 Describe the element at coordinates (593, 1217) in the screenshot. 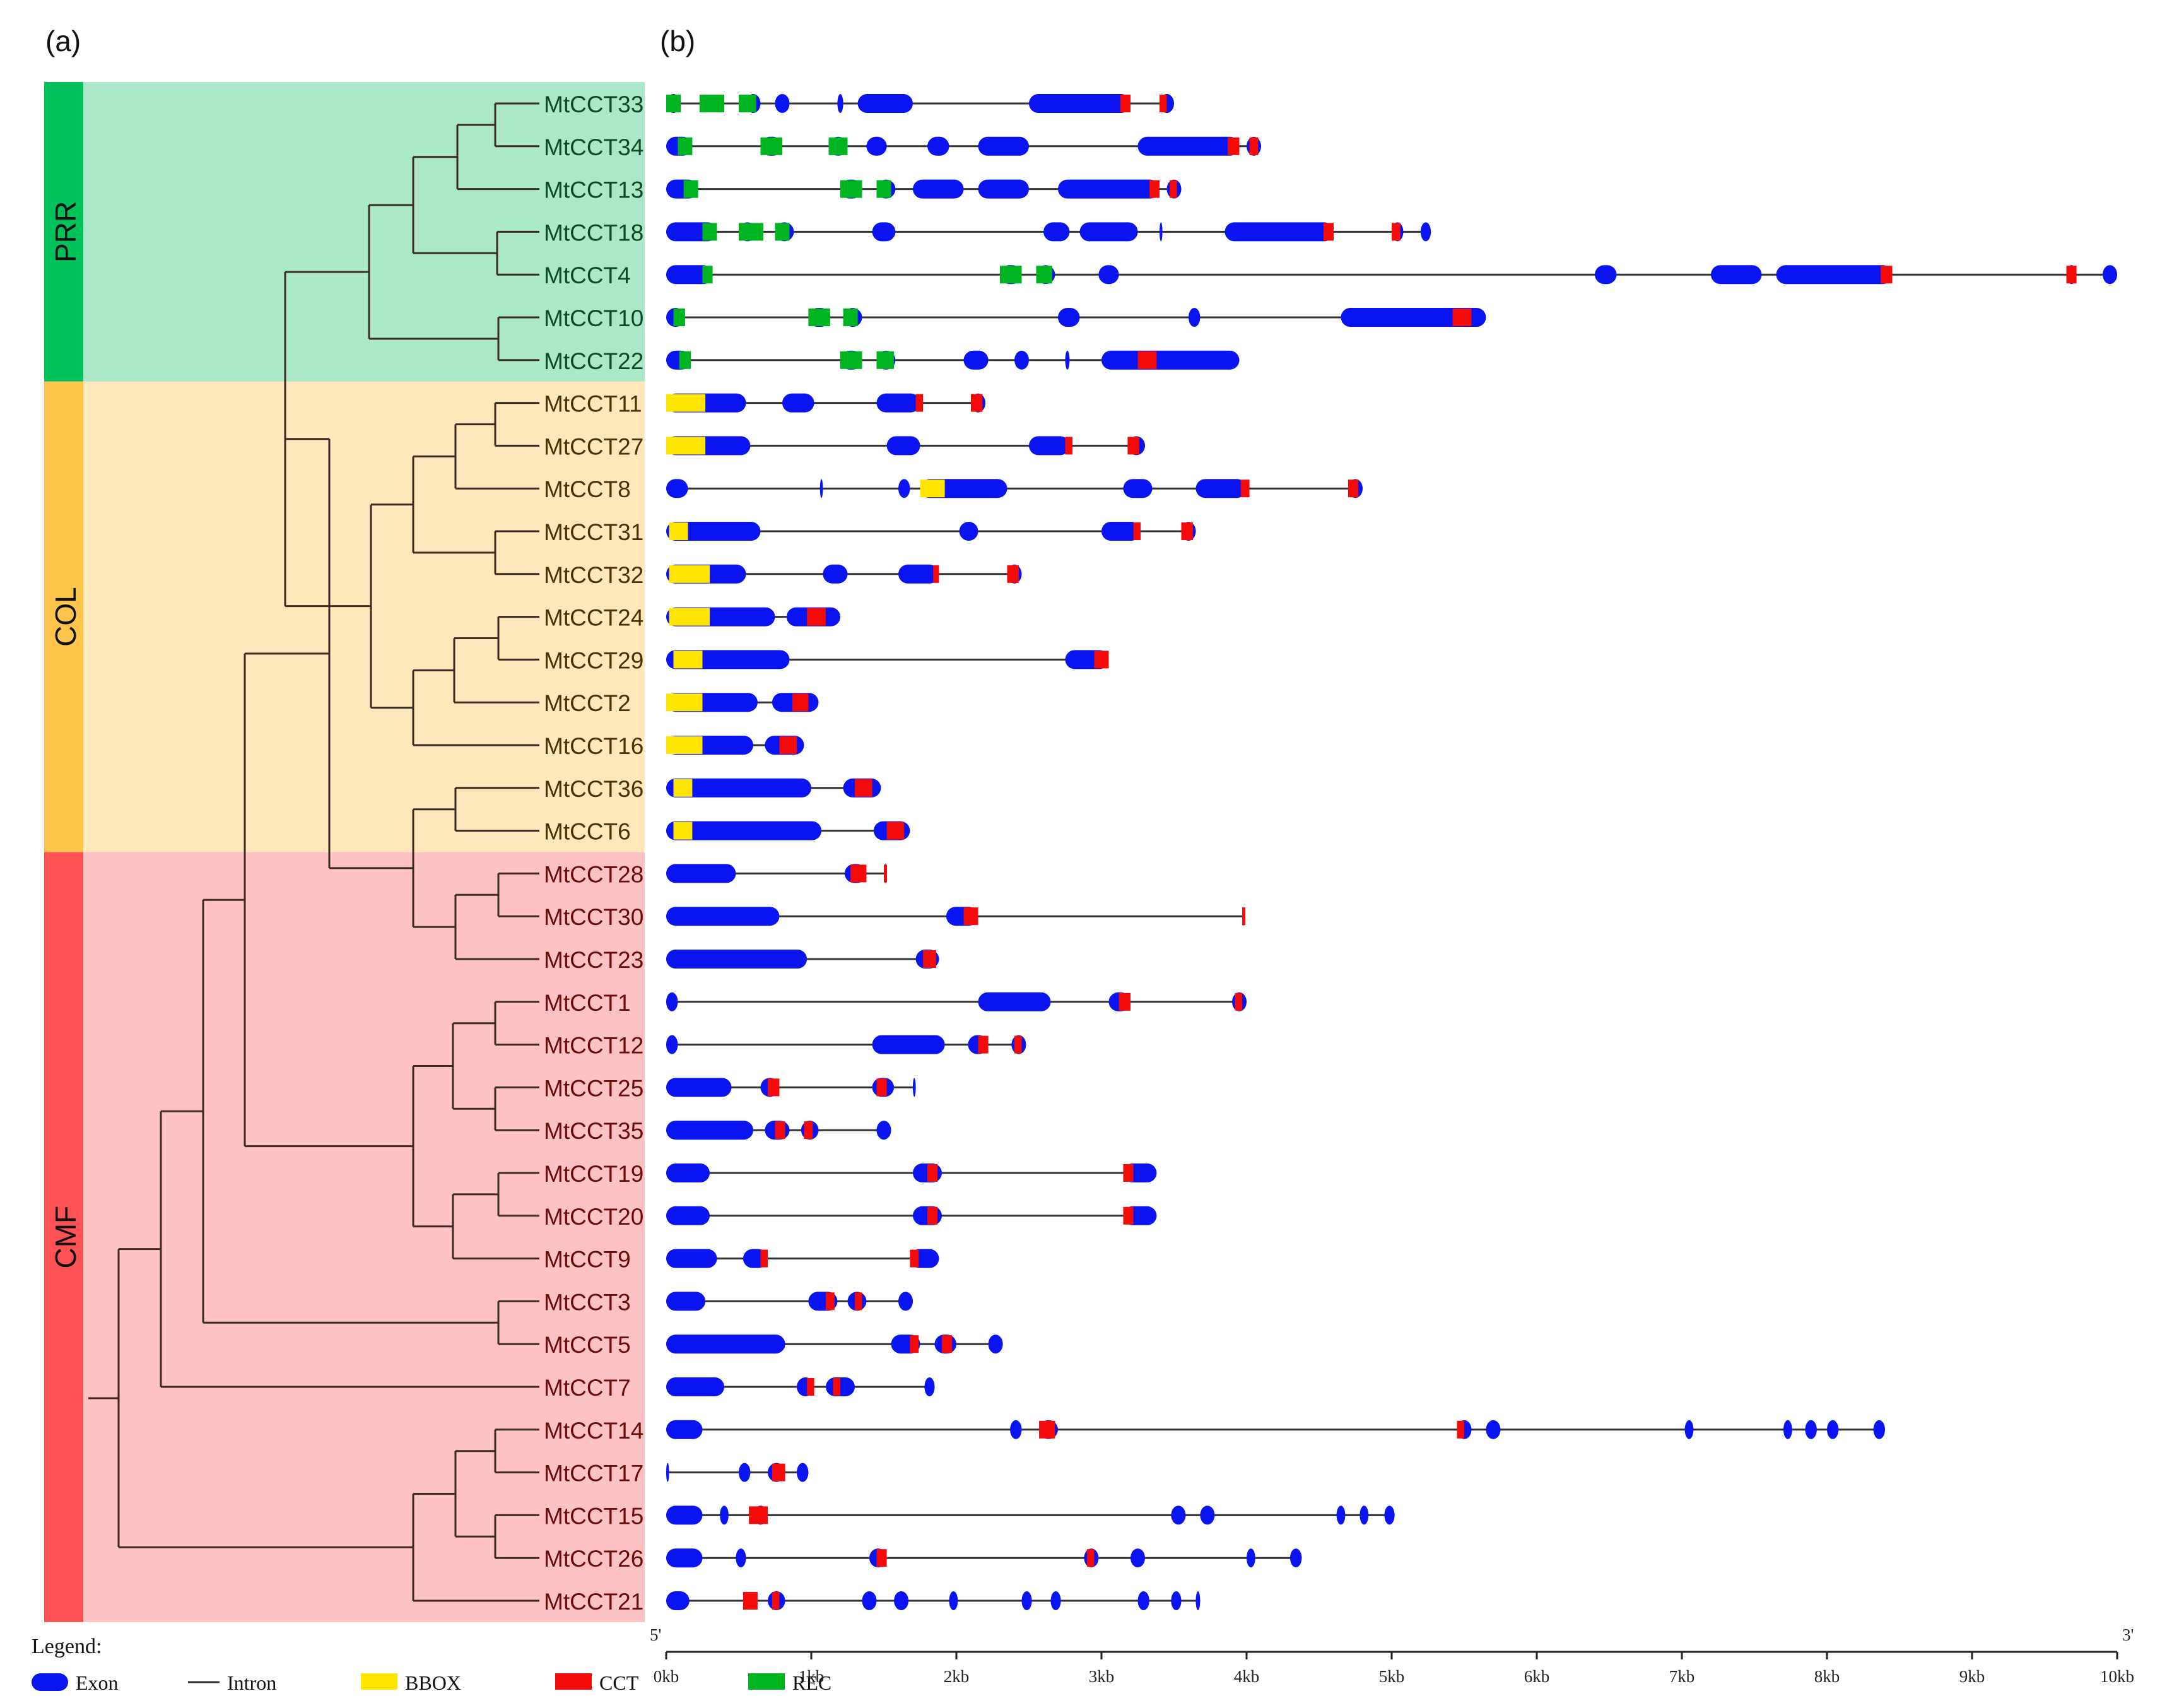

I see `gene-label: MtCCT20` at that location.